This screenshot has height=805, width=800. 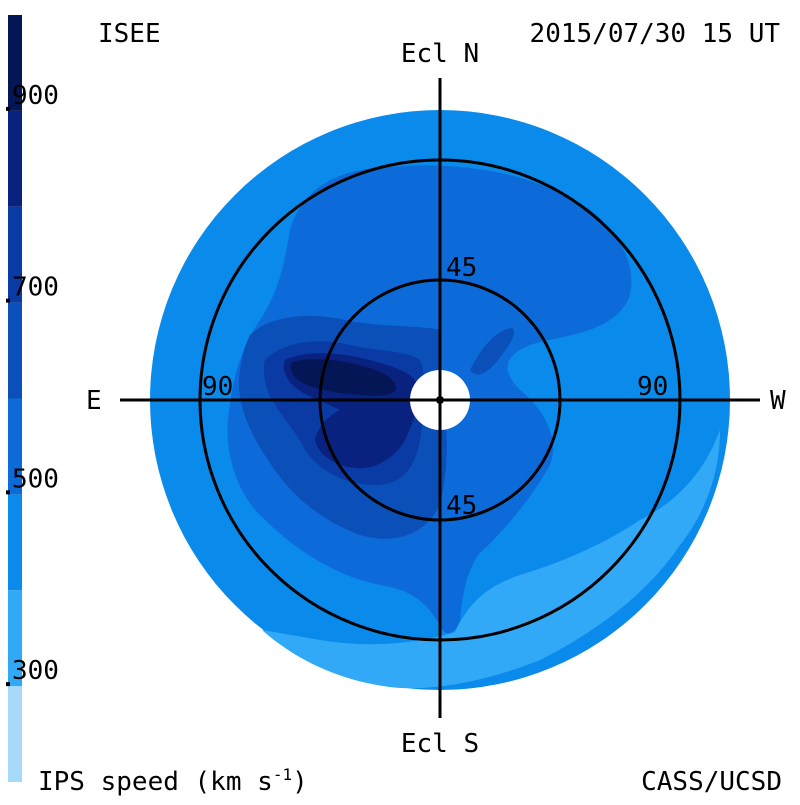 What do you see at coordinates (652, 387) in the screenshot?
I see `ring-label-outer-west: 90` at bounding box center [652, 387].